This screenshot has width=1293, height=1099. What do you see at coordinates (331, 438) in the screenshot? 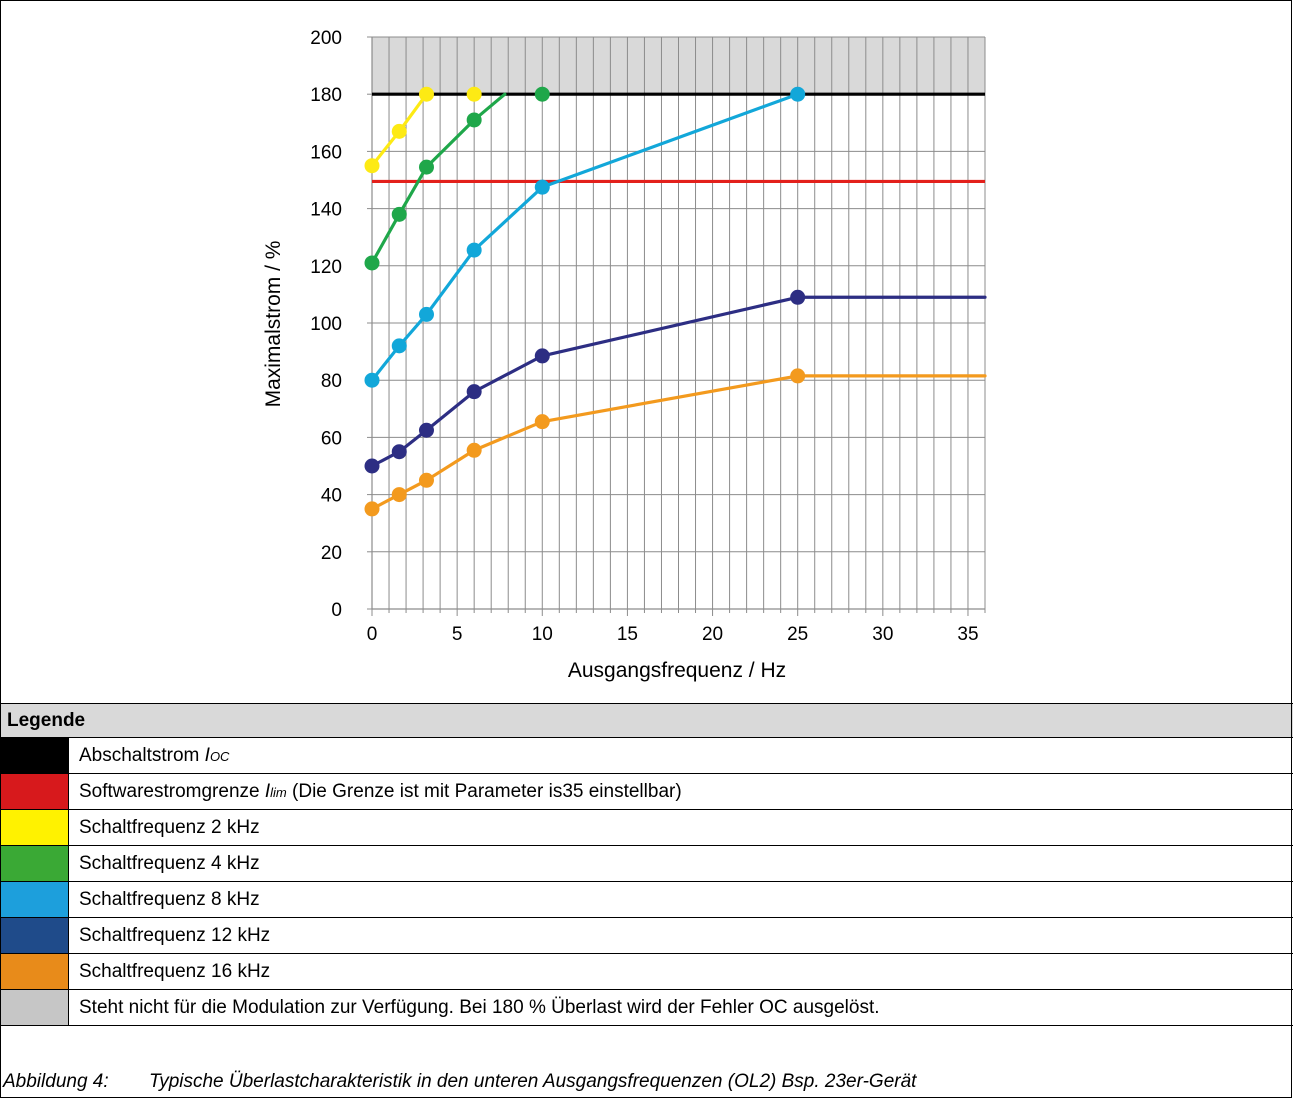
I see `y-tick-label: 60` at bounding box center [331, 438].